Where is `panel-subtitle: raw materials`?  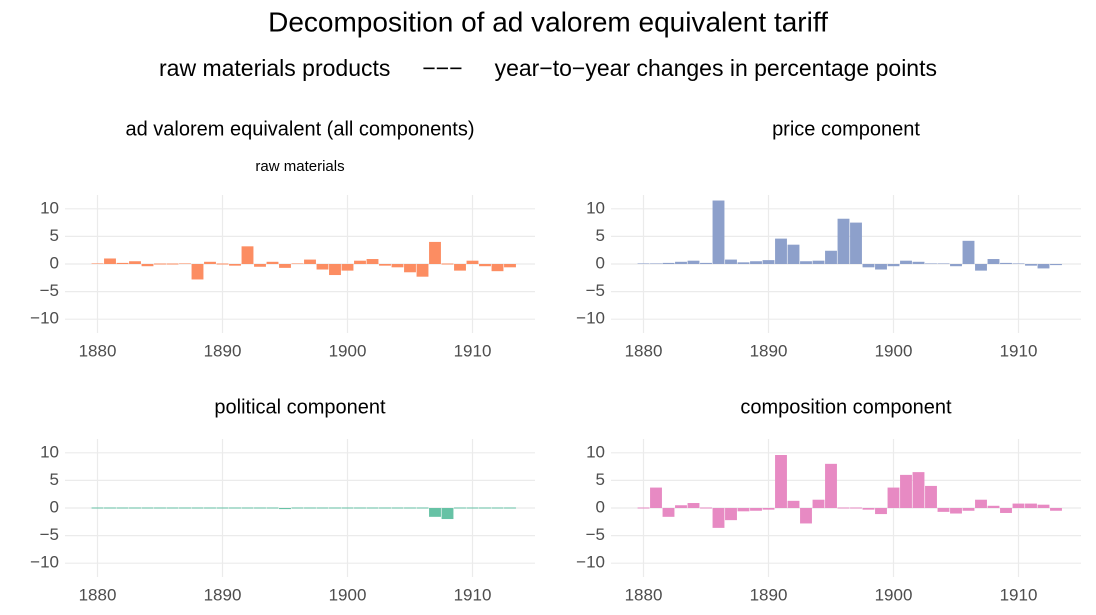 panel-subtitle: raw materials is located at coordinates (299, 166).